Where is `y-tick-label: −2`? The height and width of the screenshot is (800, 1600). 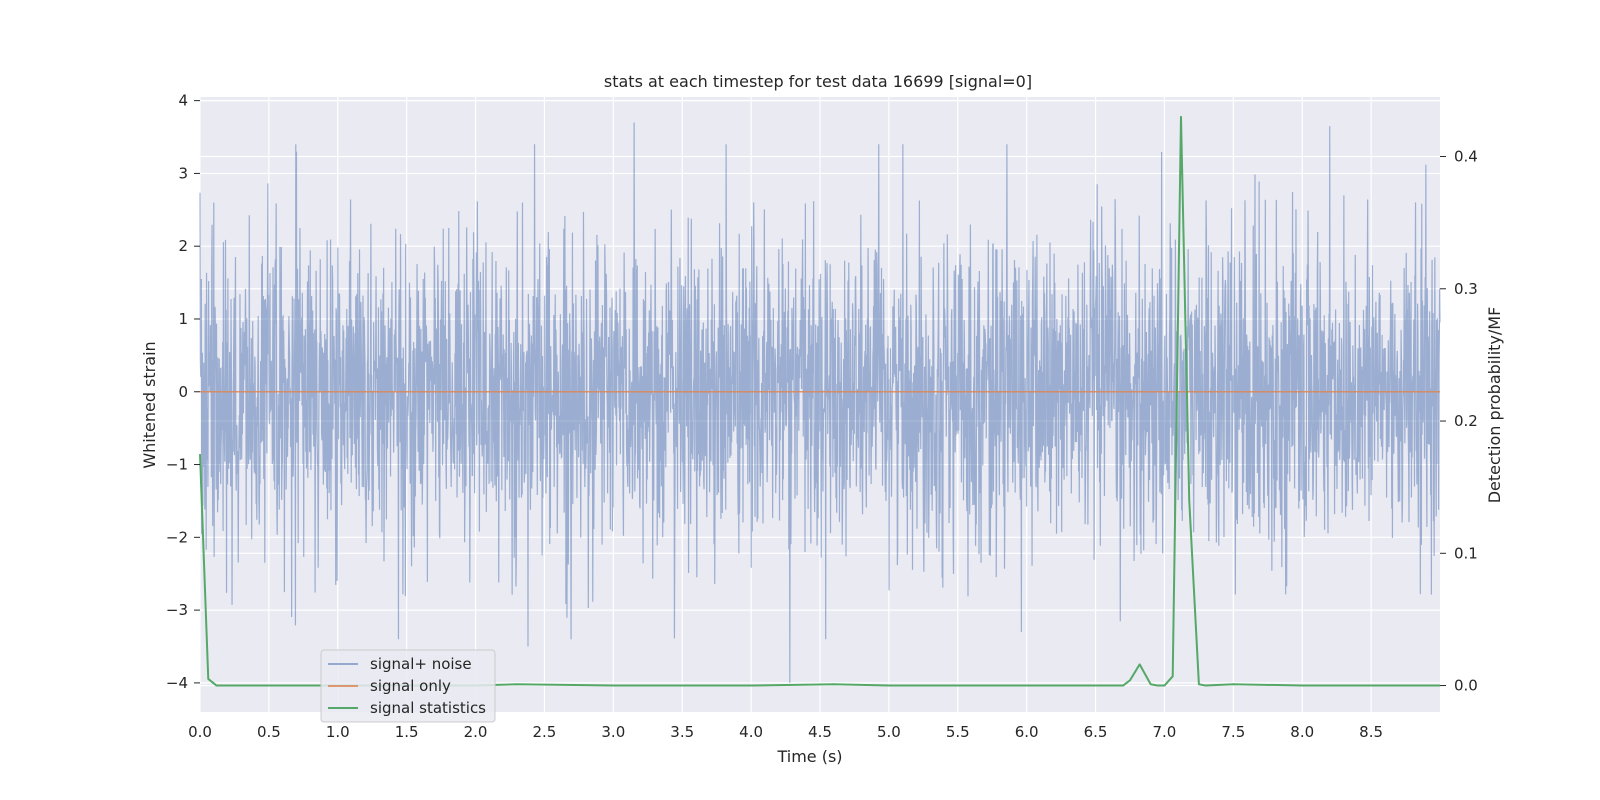 y-tick-label: −2 is located at coordinates (177, 537).